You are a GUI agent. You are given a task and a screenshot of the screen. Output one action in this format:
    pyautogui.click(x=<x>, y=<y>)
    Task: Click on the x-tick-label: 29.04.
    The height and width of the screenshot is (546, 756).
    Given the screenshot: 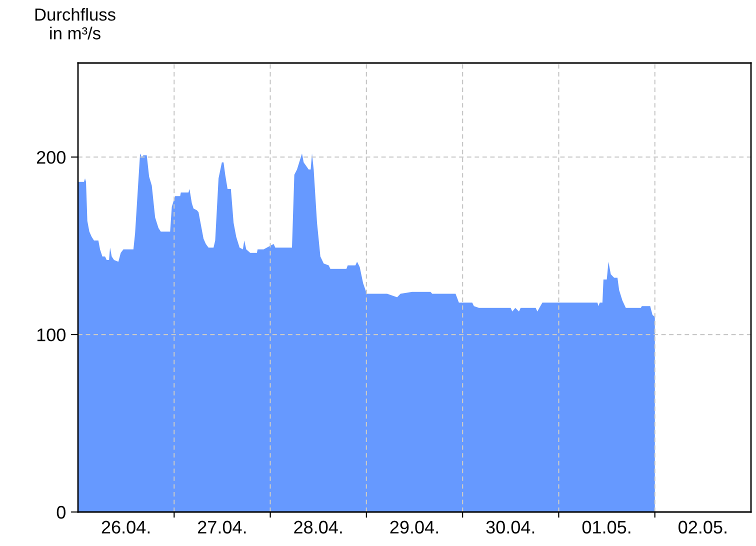 What is the action you would take?
    pyautogui.click(x=414, y=527)
    